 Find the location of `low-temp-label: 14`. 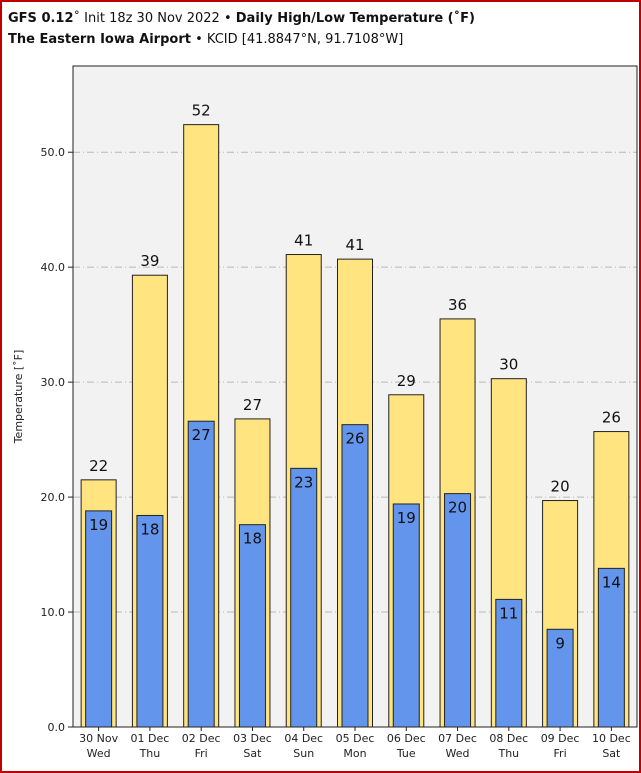

low-temp-label: 14 is located at coordinates (611, 582).